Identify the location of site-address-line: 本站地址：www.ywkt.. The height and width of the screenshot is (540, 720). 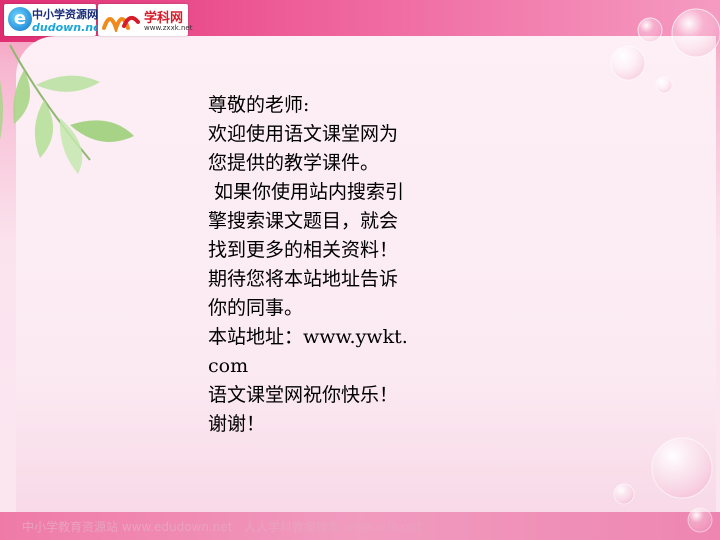
(333, 337).